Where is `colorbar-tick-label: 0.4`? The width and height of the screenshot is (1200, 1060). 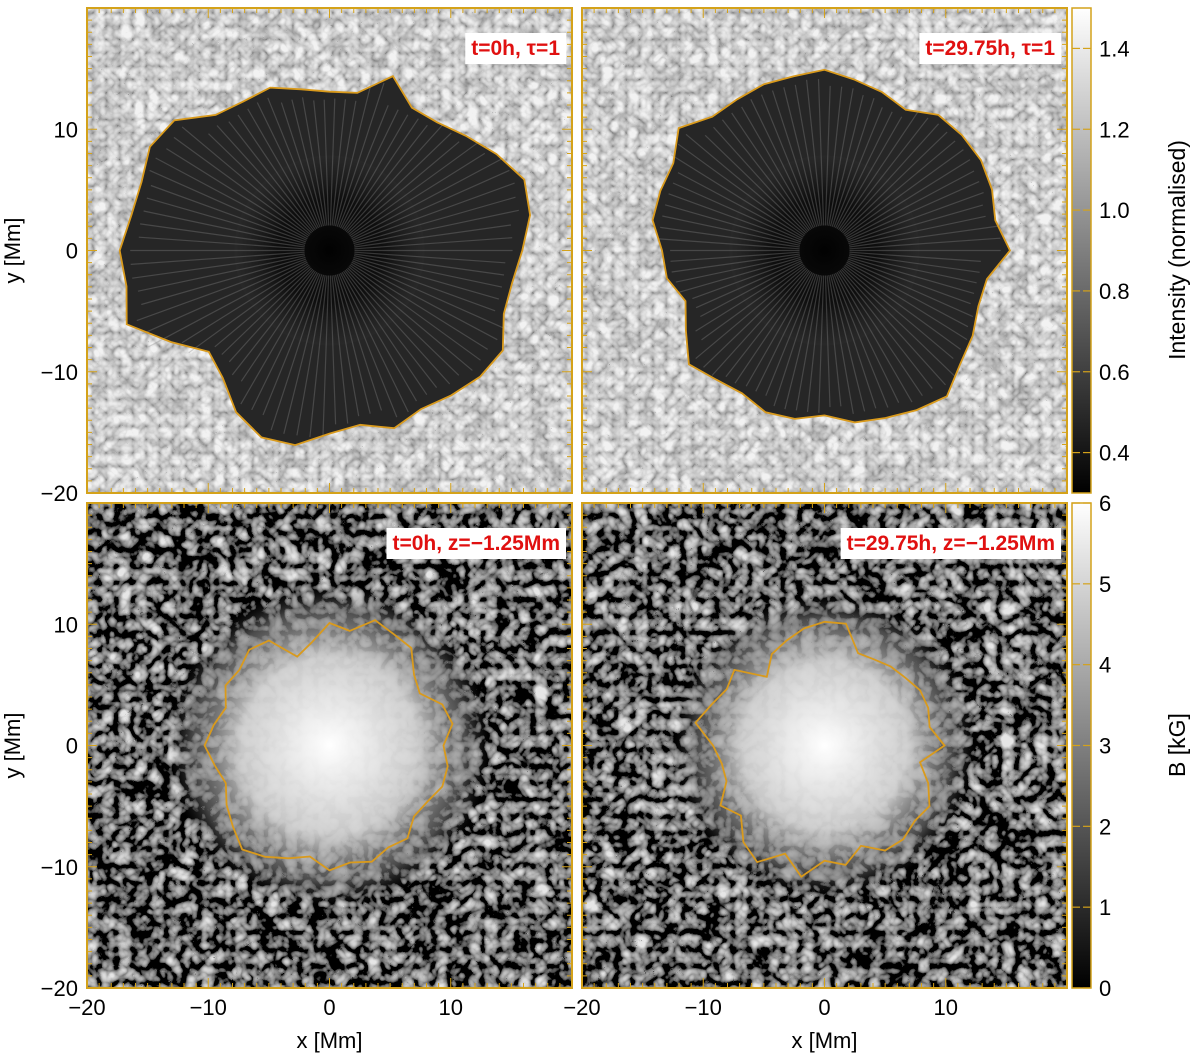
colorbar-tick-label: 0.4 is located at coordinates (1114, 453).